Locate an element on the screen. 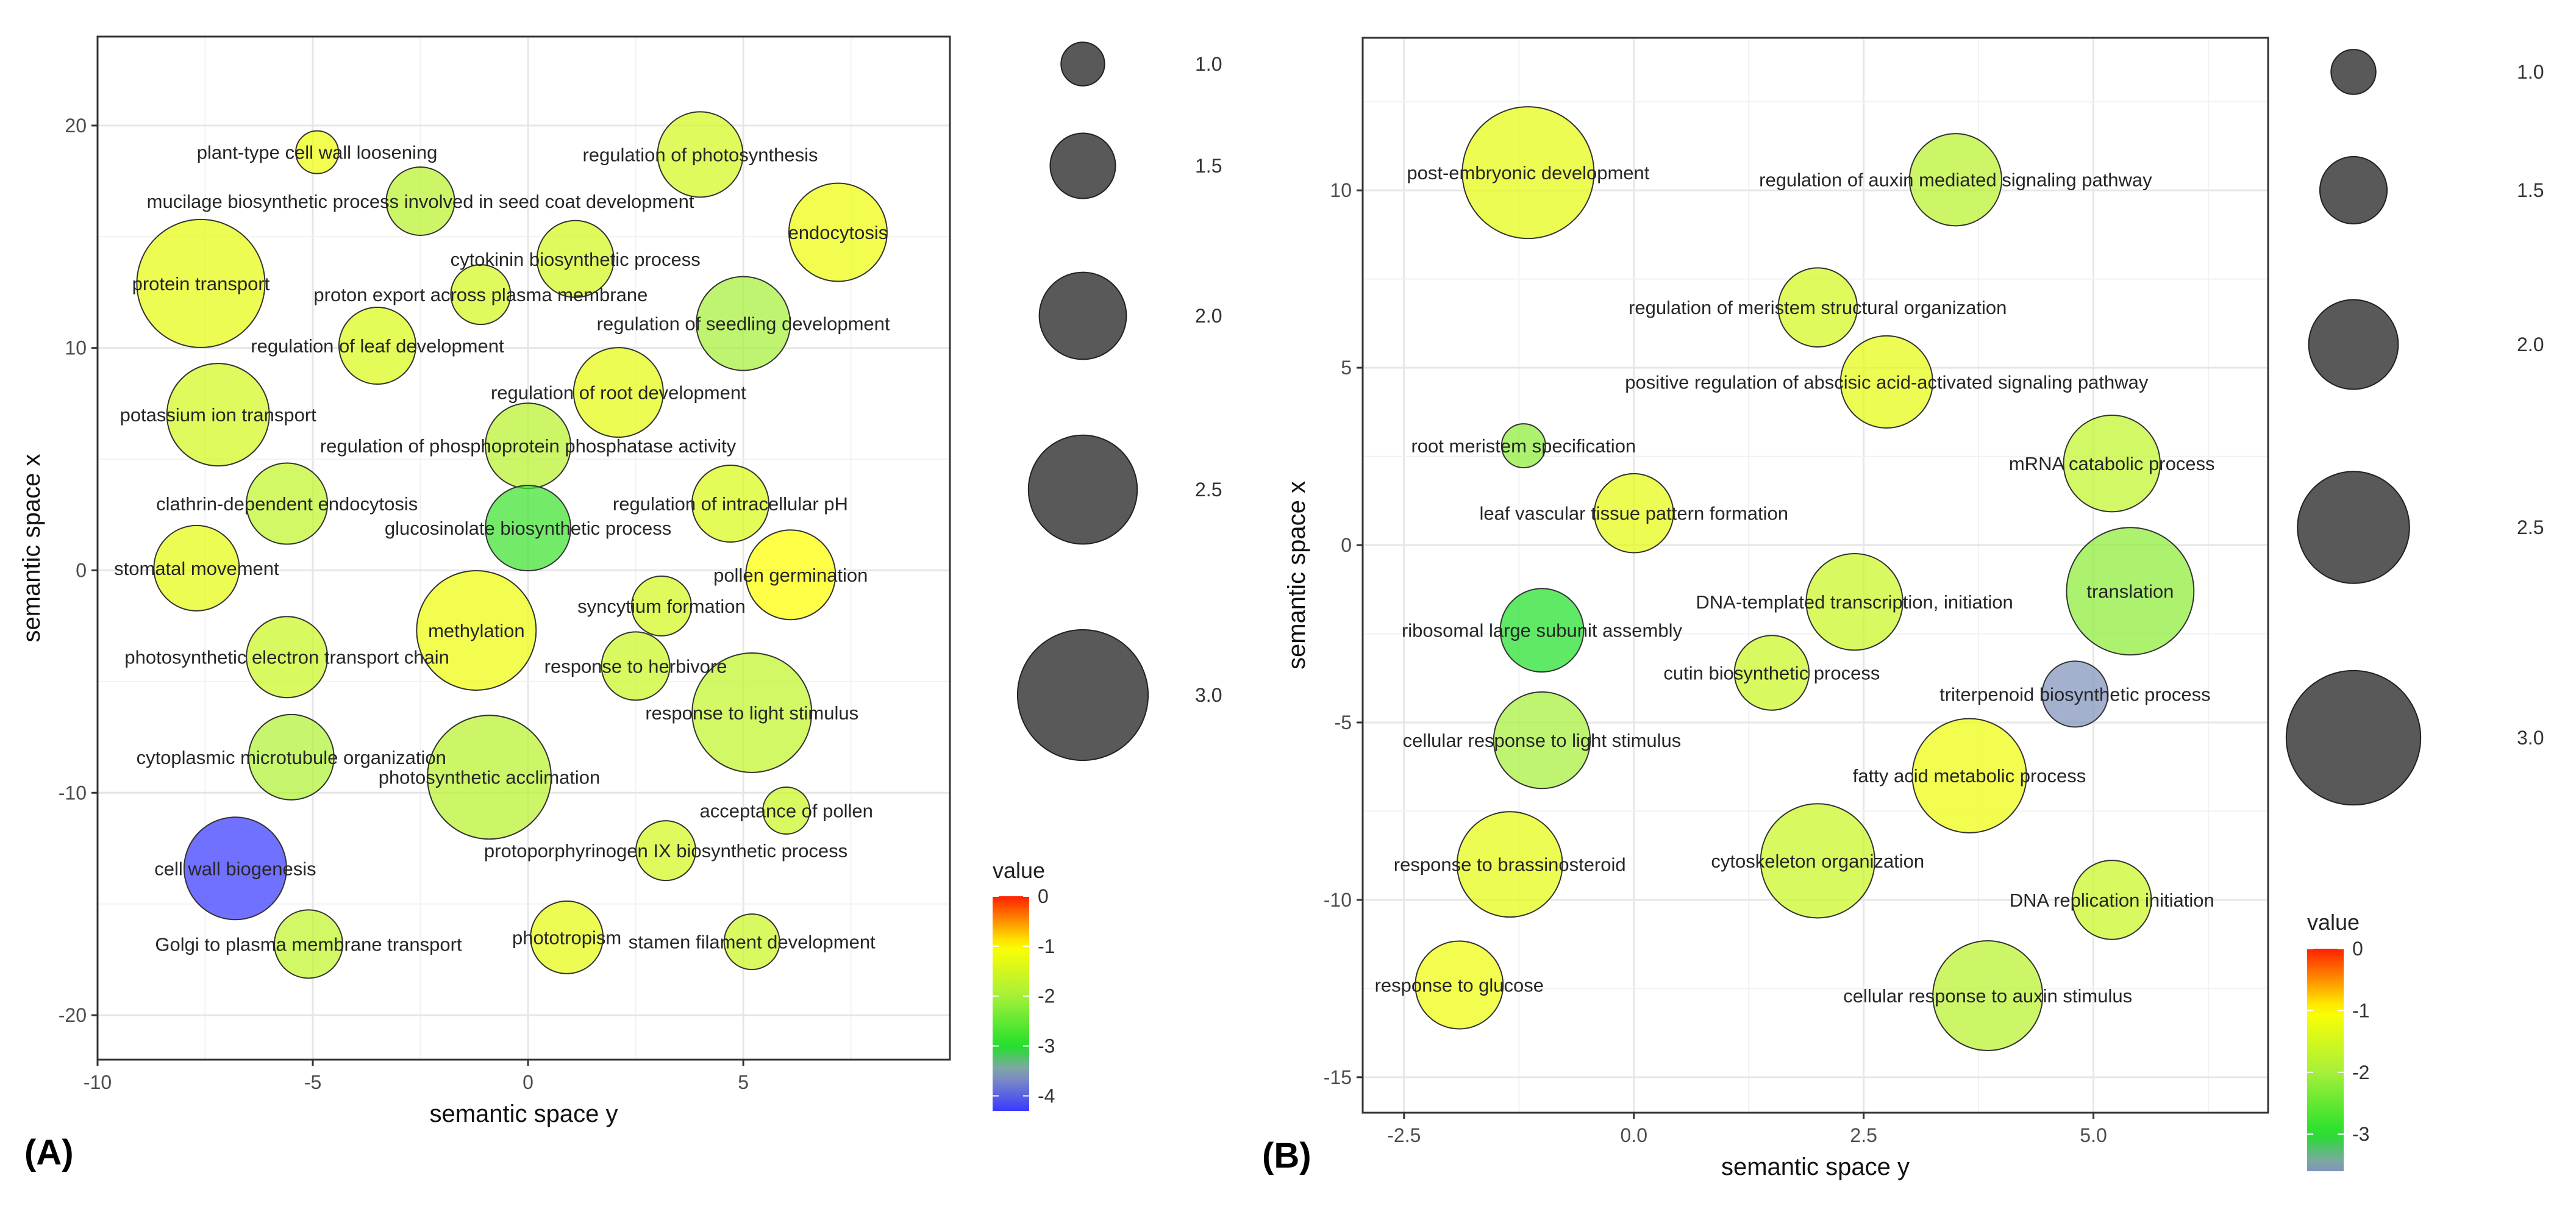  y-axis-title: semantic space x is located at coordinates (31, 548).